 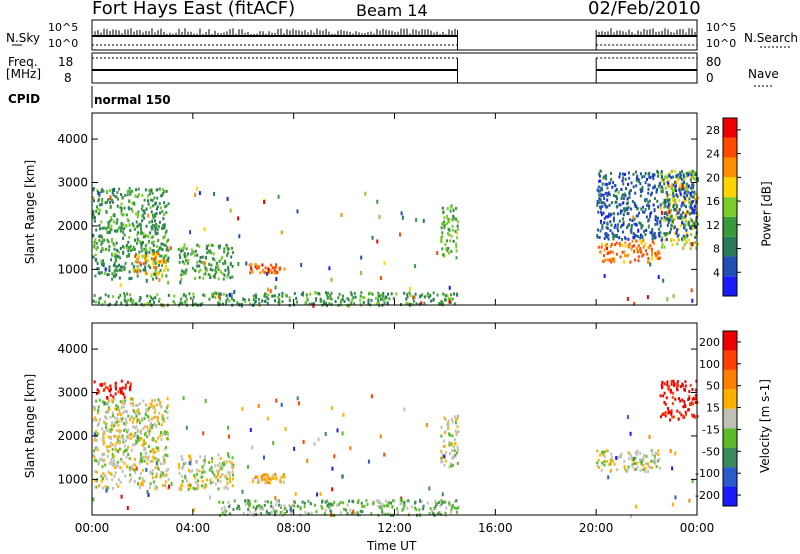 What do you see at coordinates (730, 341) in the screenshot?
I see `velocity-colorbar-segment` at bounding box center [730, 341].